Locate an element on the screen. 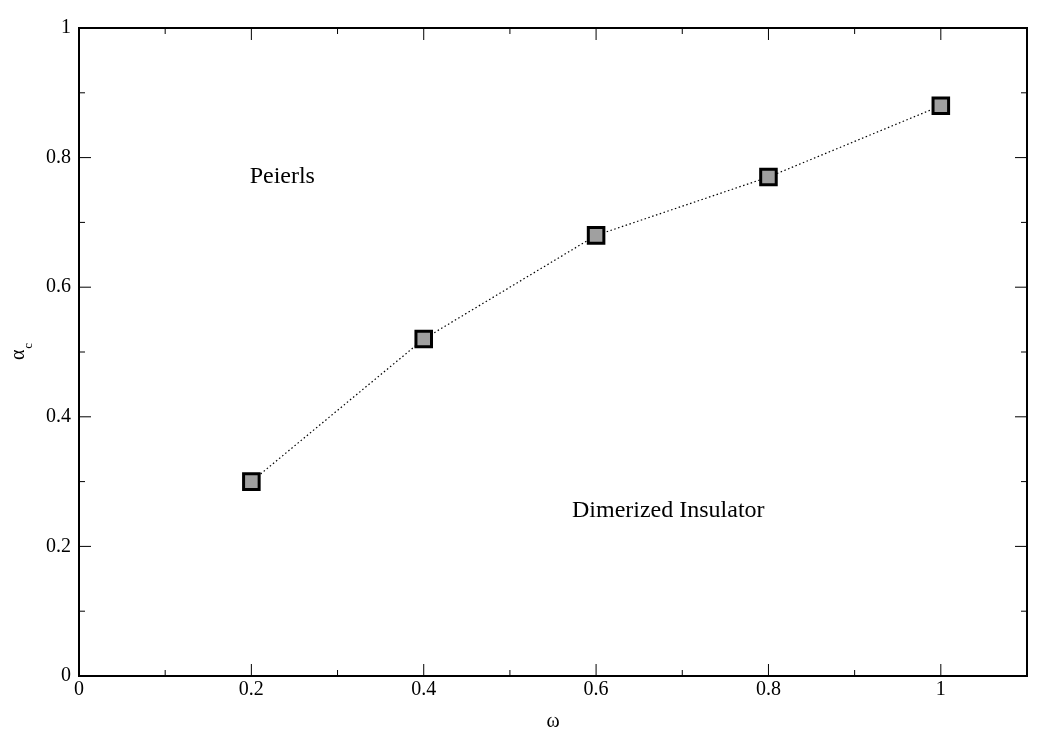 This screenshot has height=746, width=1049. annotation: Dimerized Insulator is located at coordinates (668, 509).